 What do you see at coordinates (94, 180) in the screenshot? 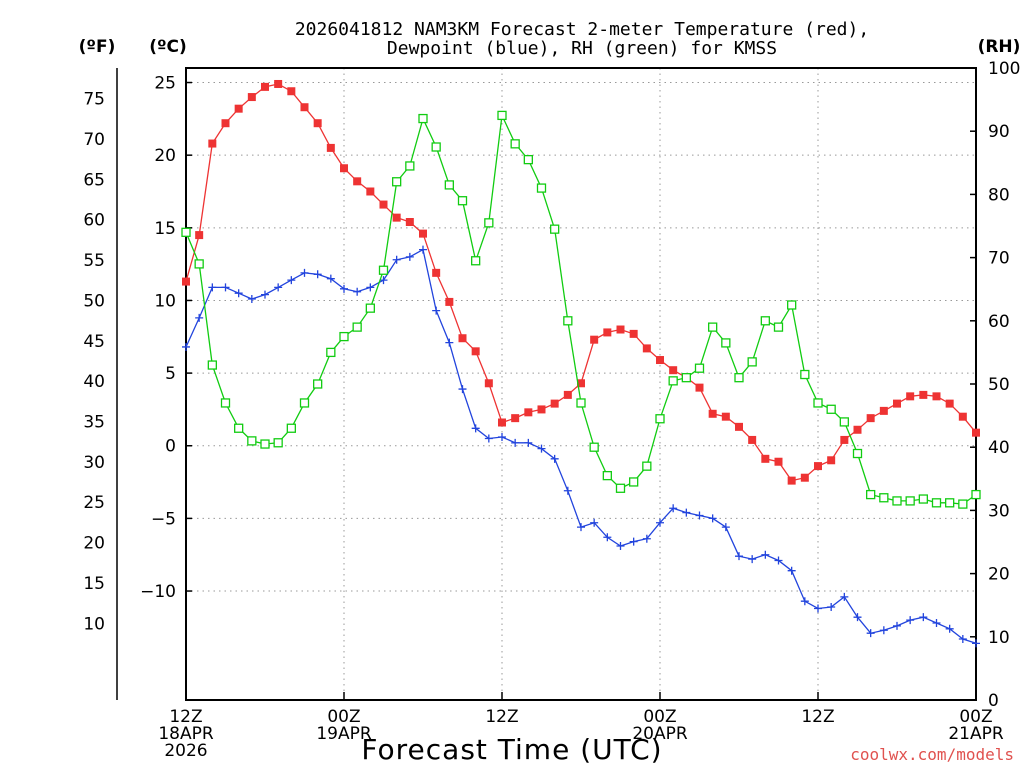
I see `fahrenheit-tick-label: 65` at bounding box center [94, 180].